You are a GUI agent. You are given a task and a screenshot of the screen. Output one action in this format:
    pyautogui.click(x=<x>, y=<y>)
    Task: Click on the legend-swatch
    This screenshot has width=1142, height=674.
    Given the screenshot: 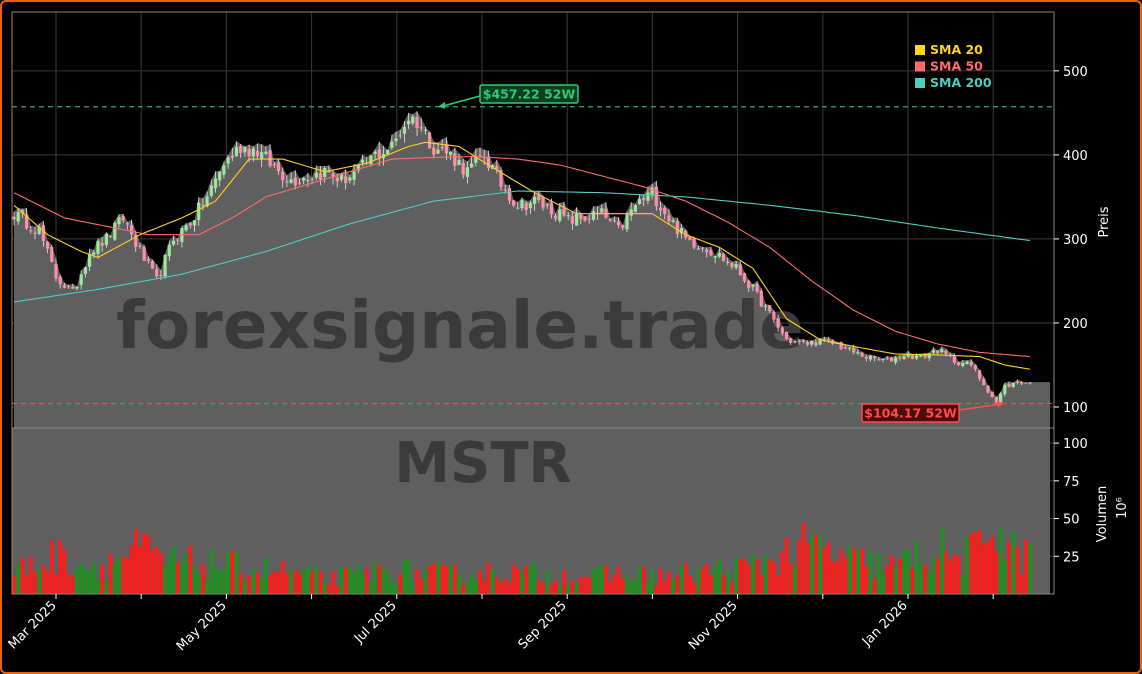 What is the action you would take?
    pyautogui.click(x=920, y=50)
    